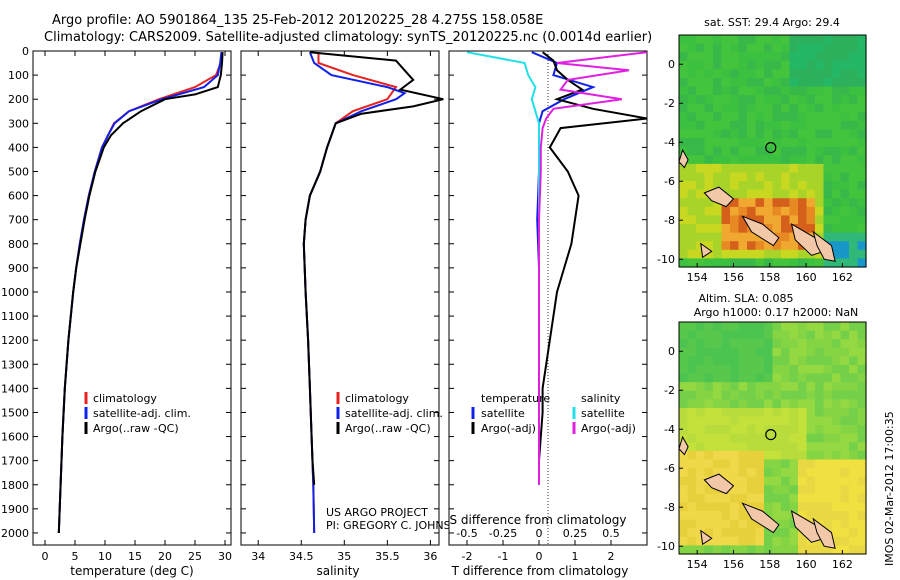 The width and height of the screenshot is (900, 580). What do you see at coordinates (503, 413) in the screenshot?
I see `diff-legend-tsat: satellite` at bounding box center [503, 413].